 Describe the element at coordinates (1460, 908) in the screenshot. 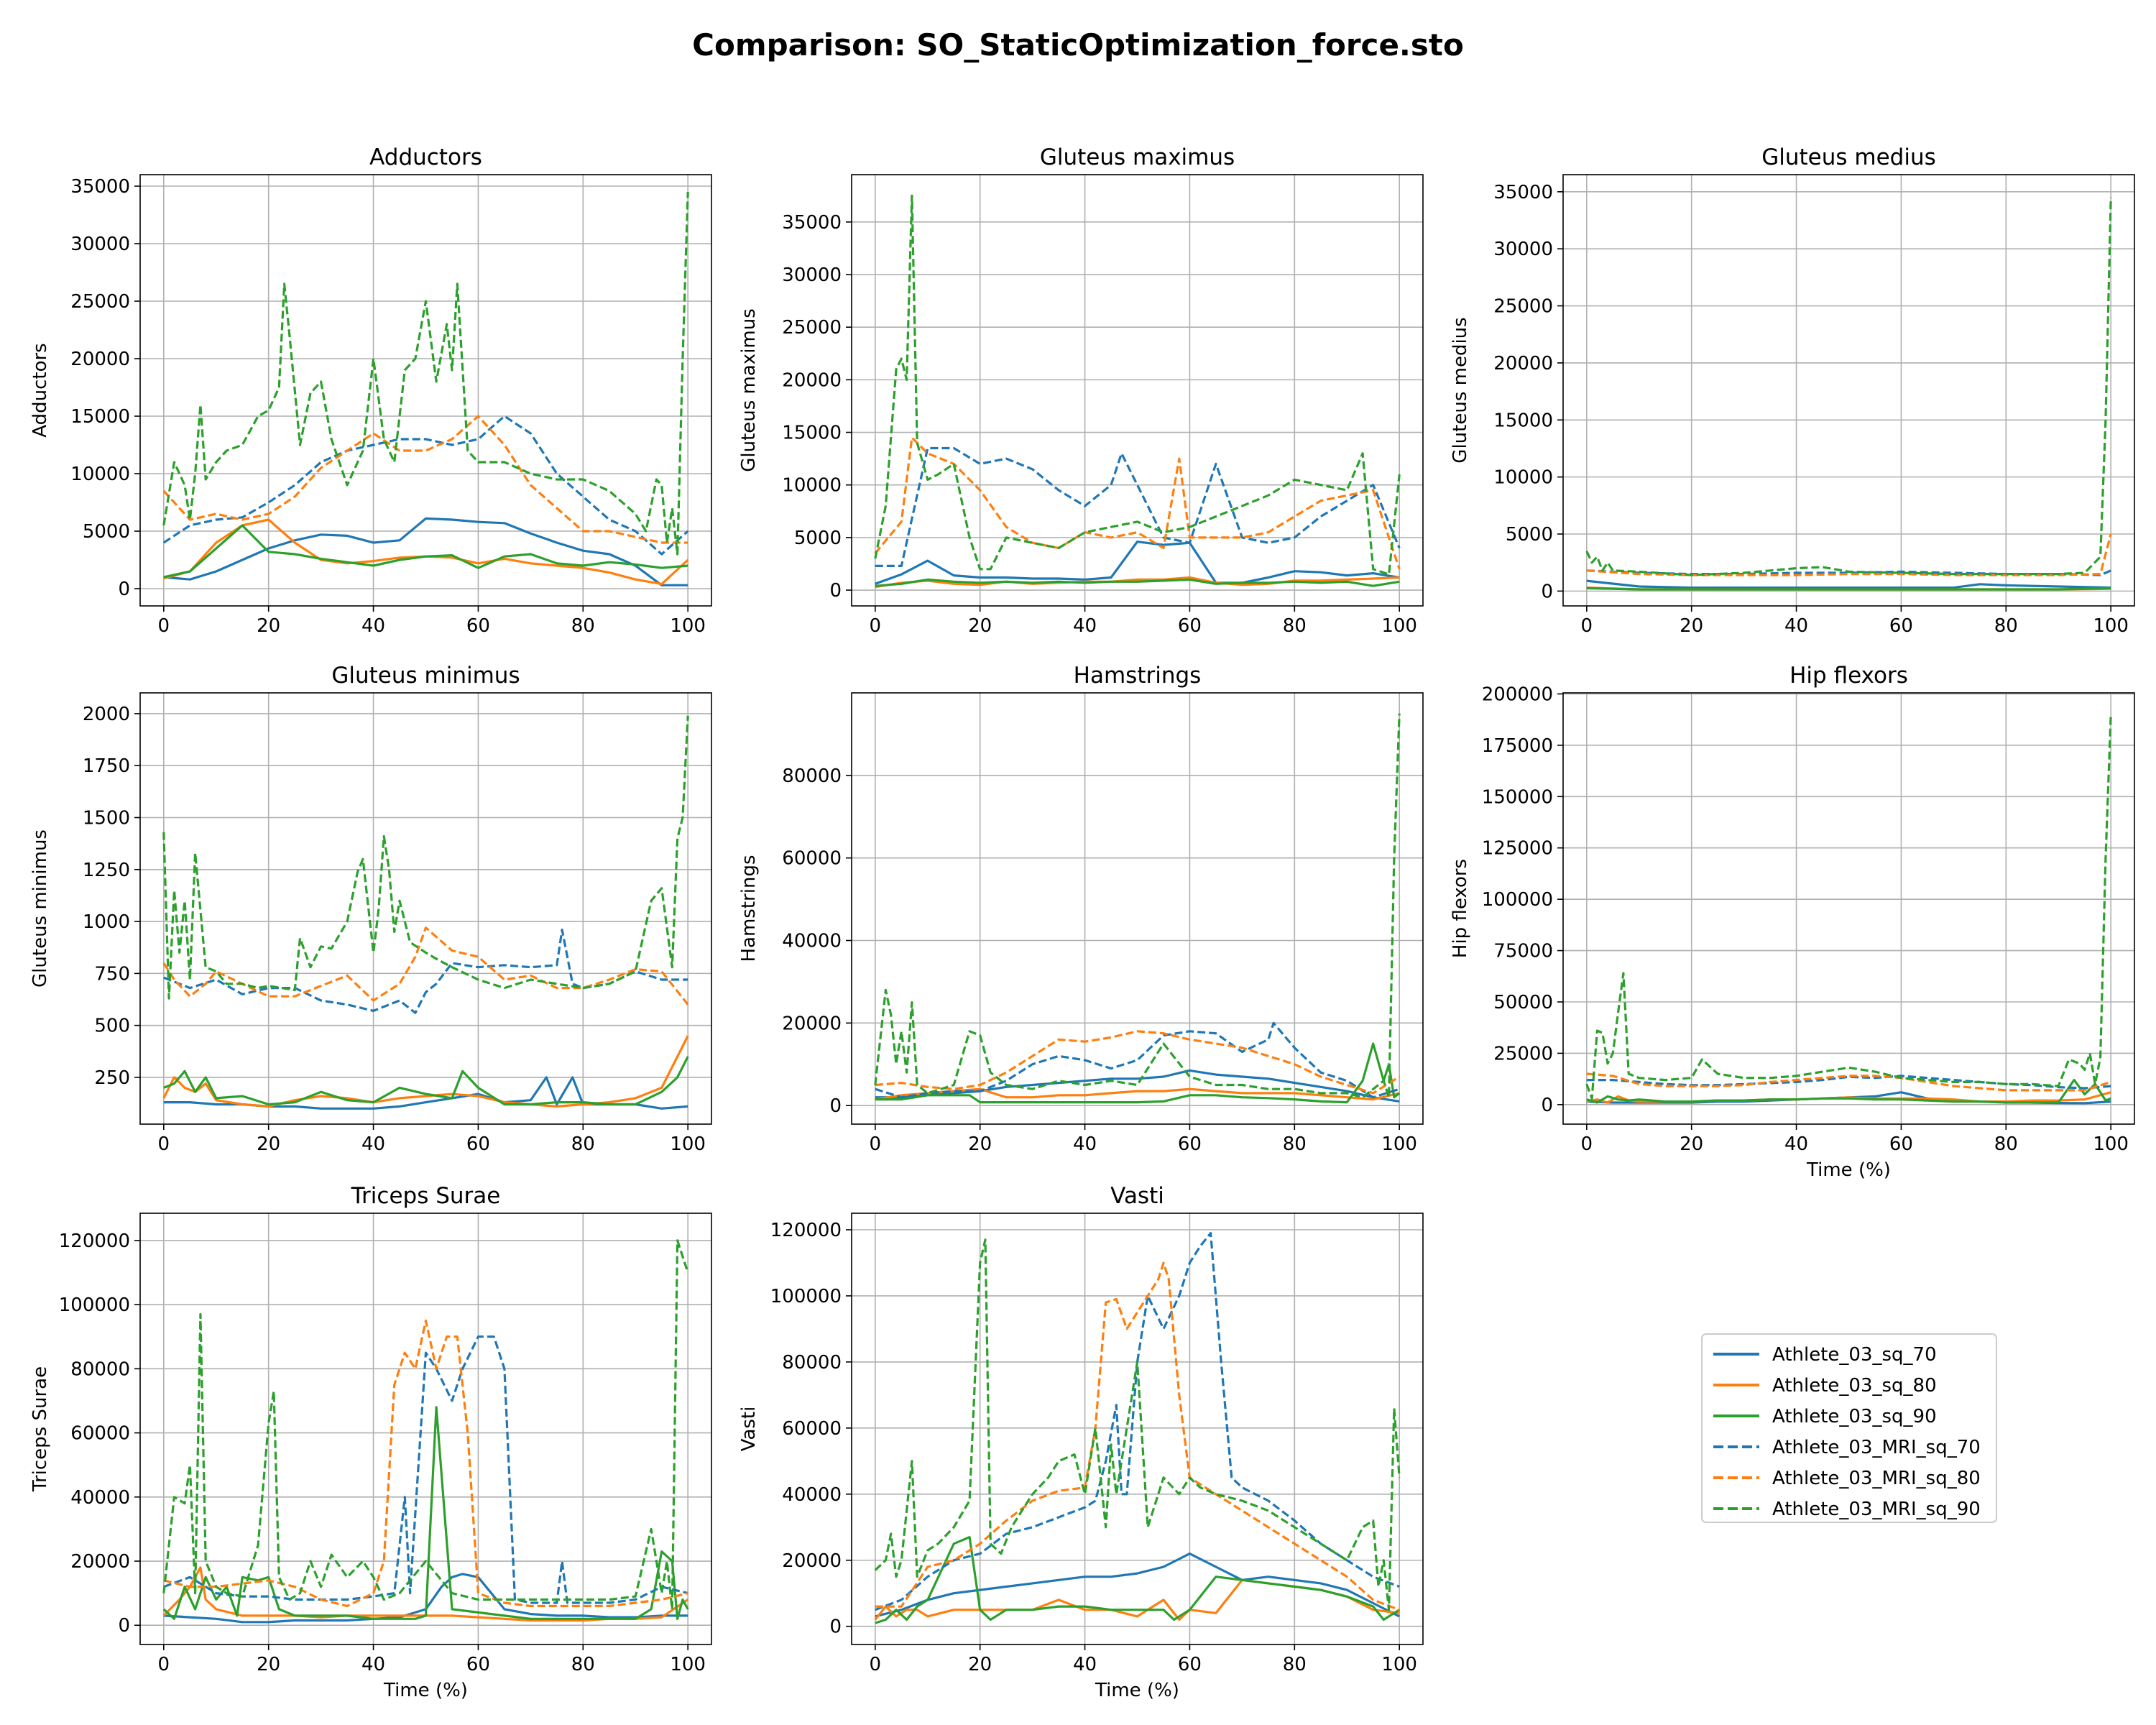

I see `y-axis-label: Hip flexors` at that location.